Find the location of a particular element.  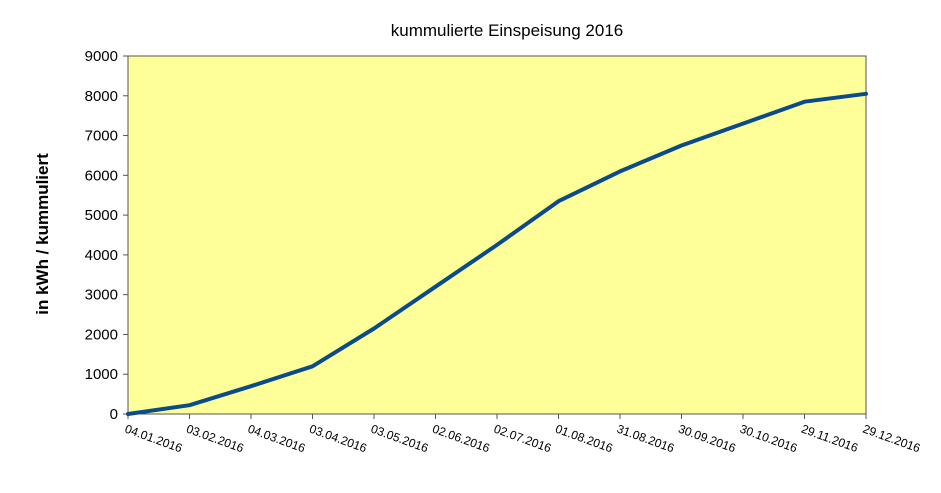

y-tick-label: 6000 is located at coordinates (101, 175).